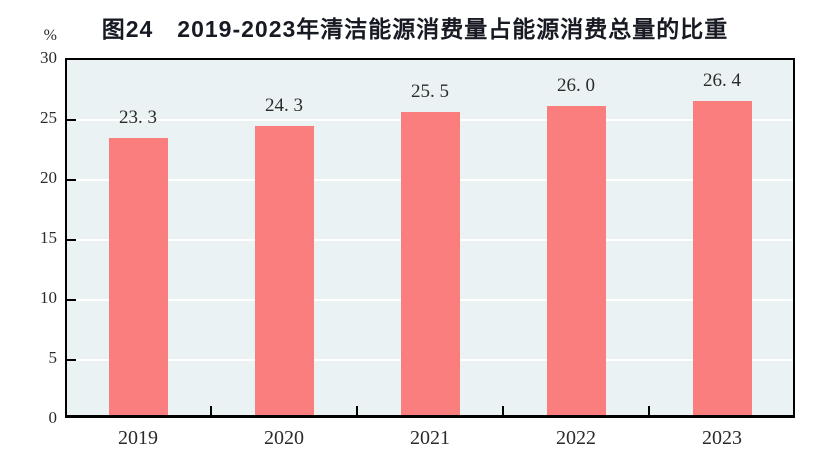 This screenshot has height=464, width=830. I want to click on y-axis-label: 15, so click(48, 237).